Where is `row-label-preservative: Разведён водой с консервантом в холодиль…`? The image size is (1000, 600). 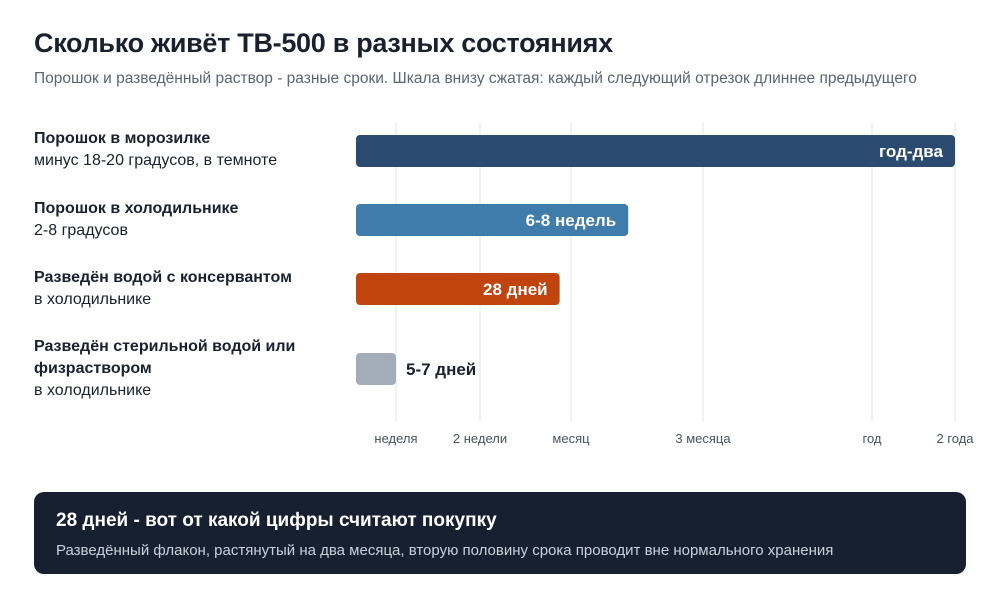
row-label-preservative: Разведён водой с консервантом в холодиль… is located at coordinates (184, 289).